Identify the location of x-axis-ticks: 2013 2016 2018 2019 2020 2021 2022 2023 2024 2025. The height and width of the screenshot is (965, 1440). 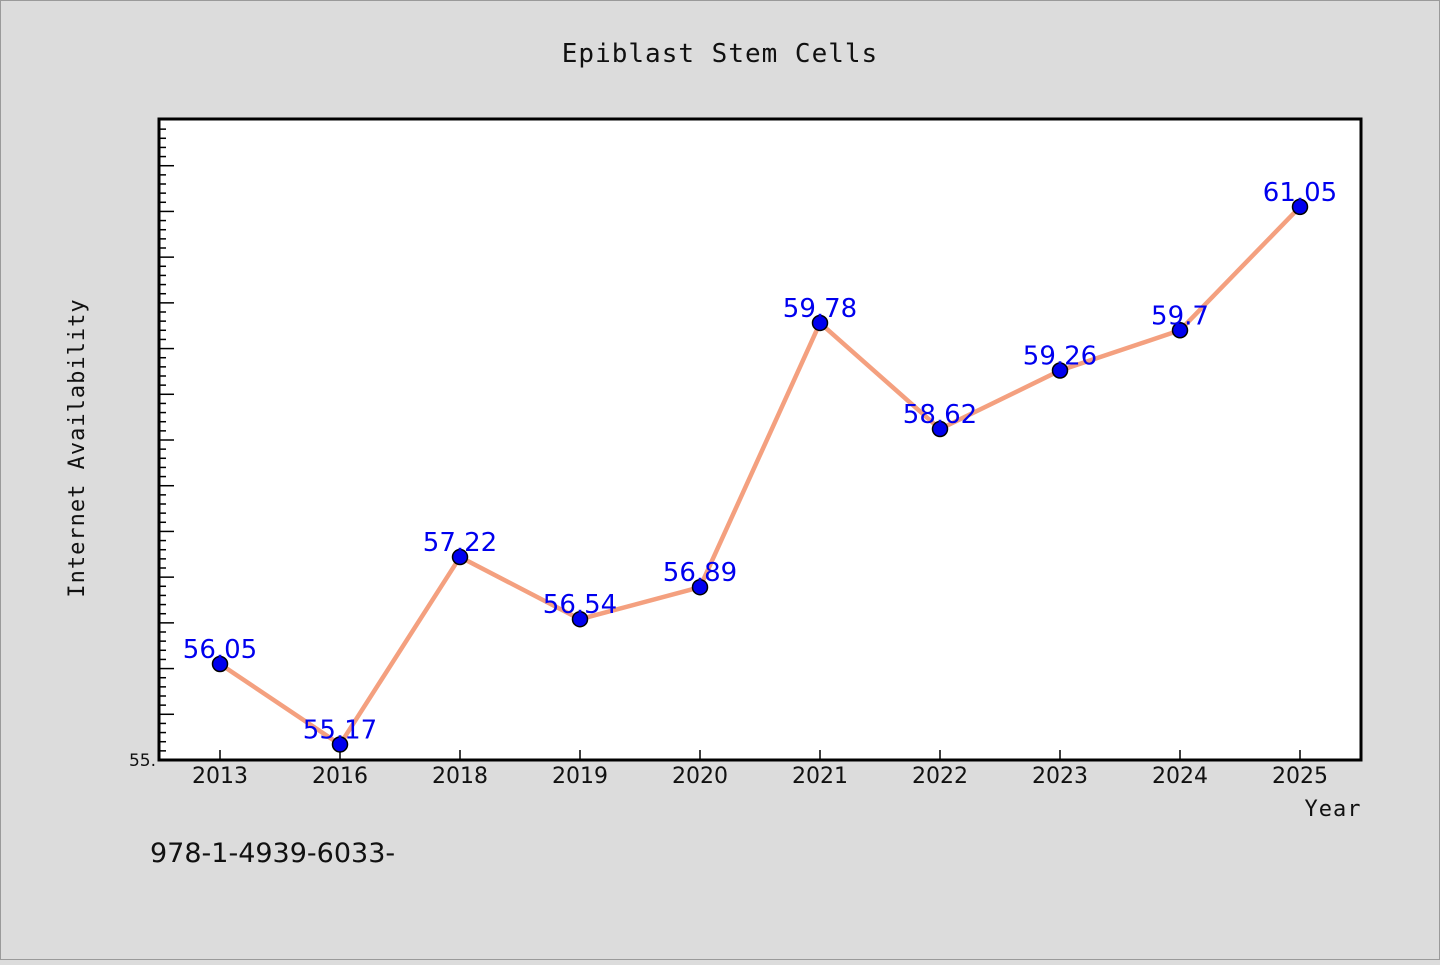
(760, 769).